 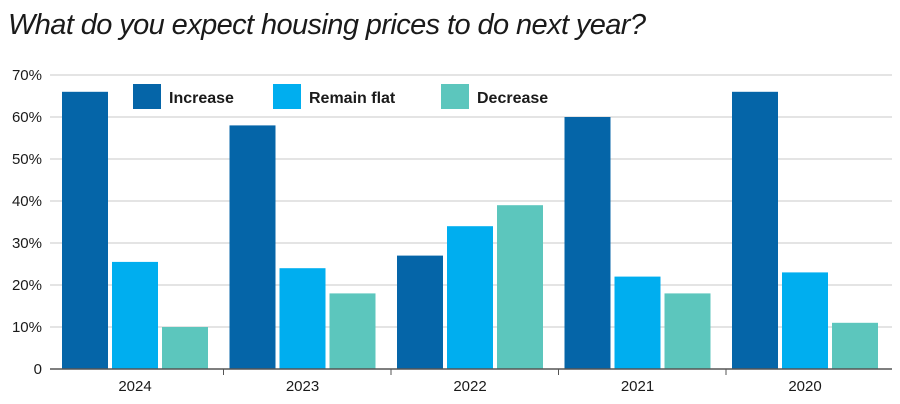 I want to click on x-axis-ticks: 2024 2023 2022 2021 2020, so click(x=469, y=386).